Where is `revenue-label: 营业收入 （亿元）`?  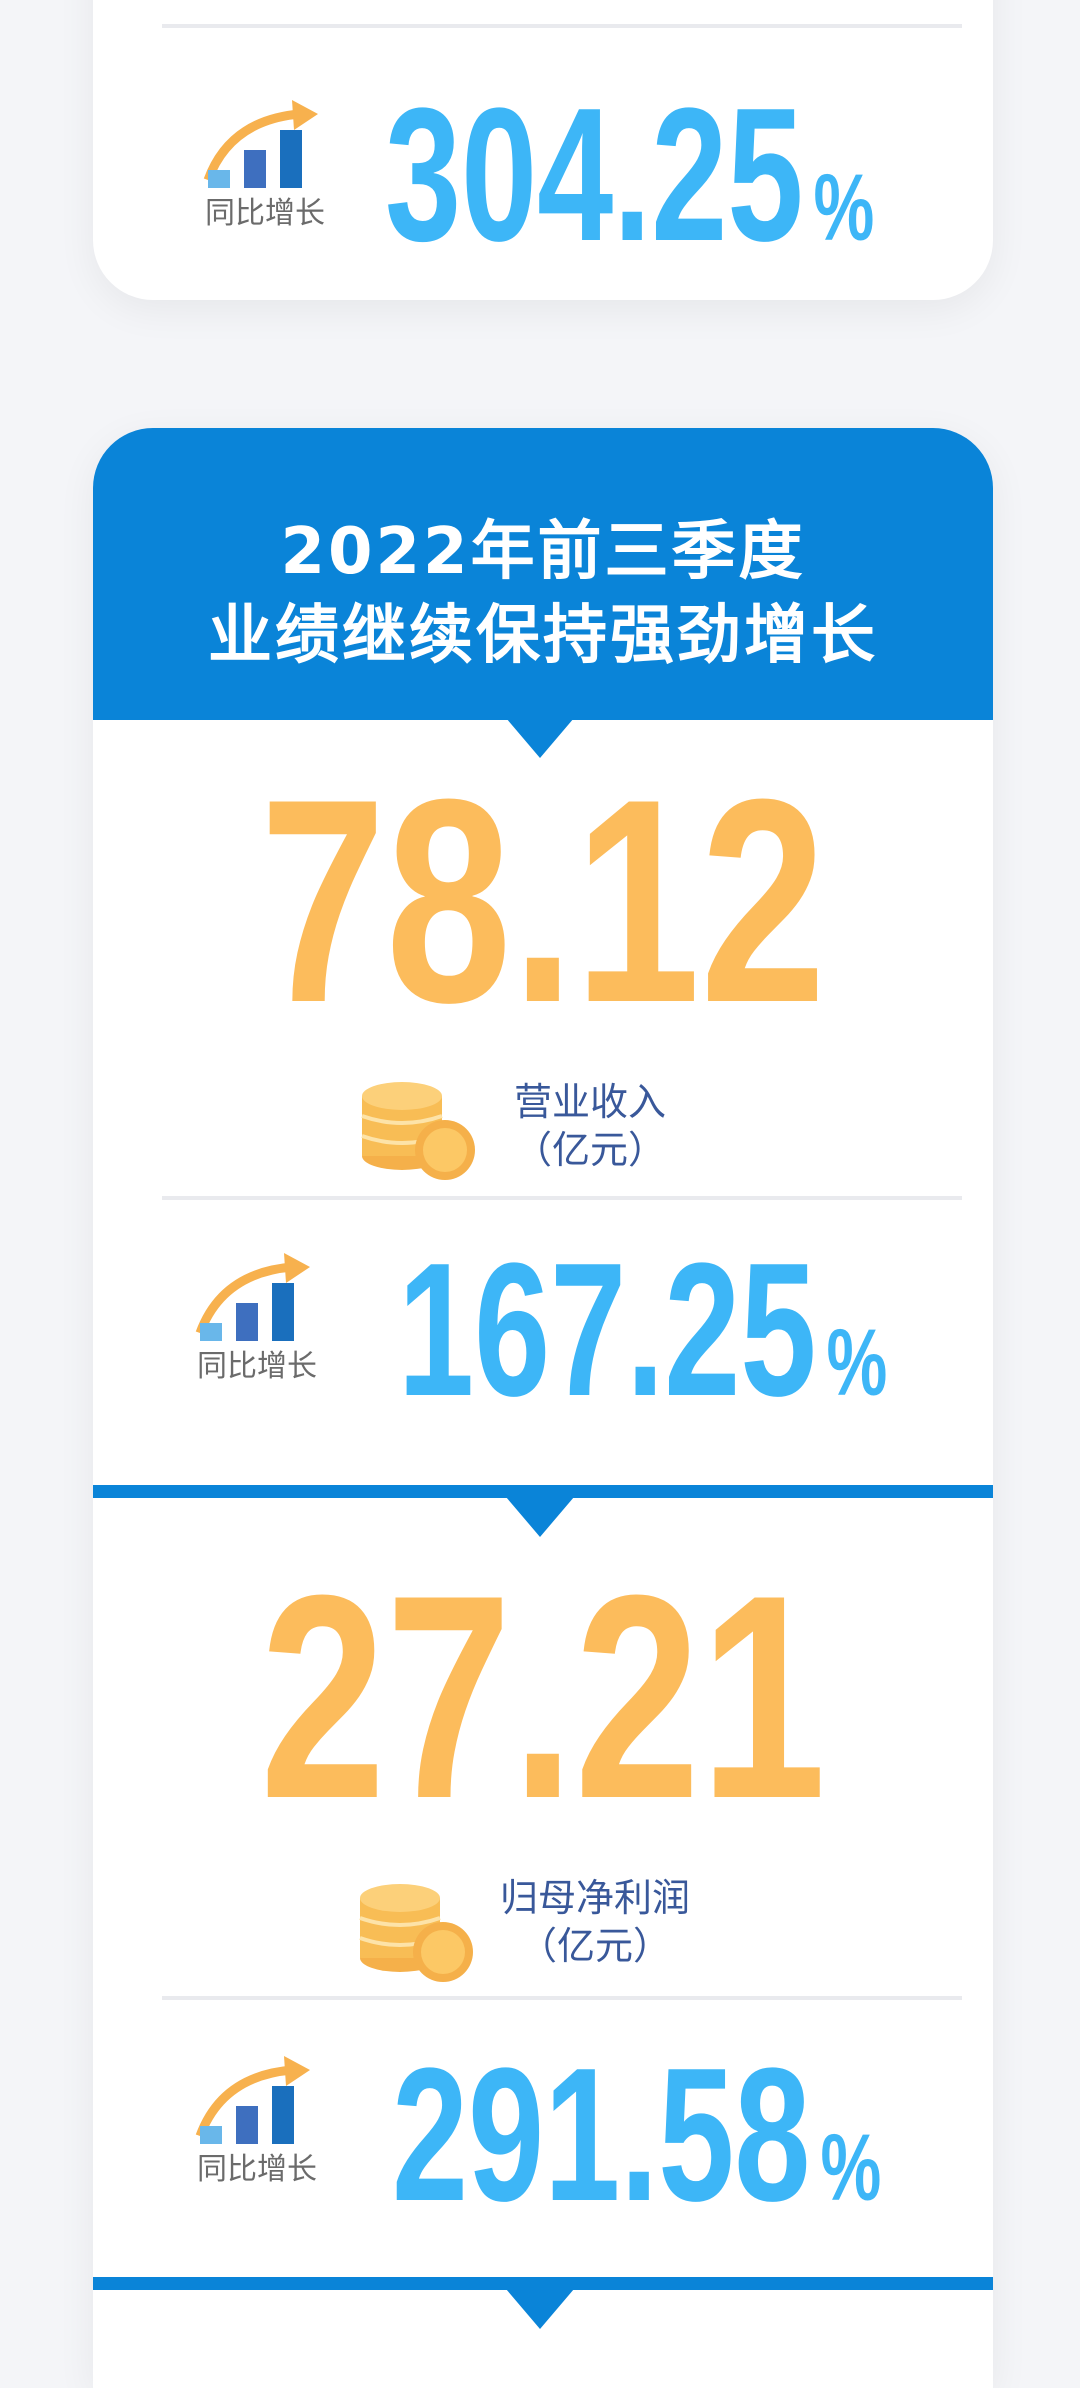 revenue-label: 营业收入 （亿元） is located at coordinates (589, 1126).